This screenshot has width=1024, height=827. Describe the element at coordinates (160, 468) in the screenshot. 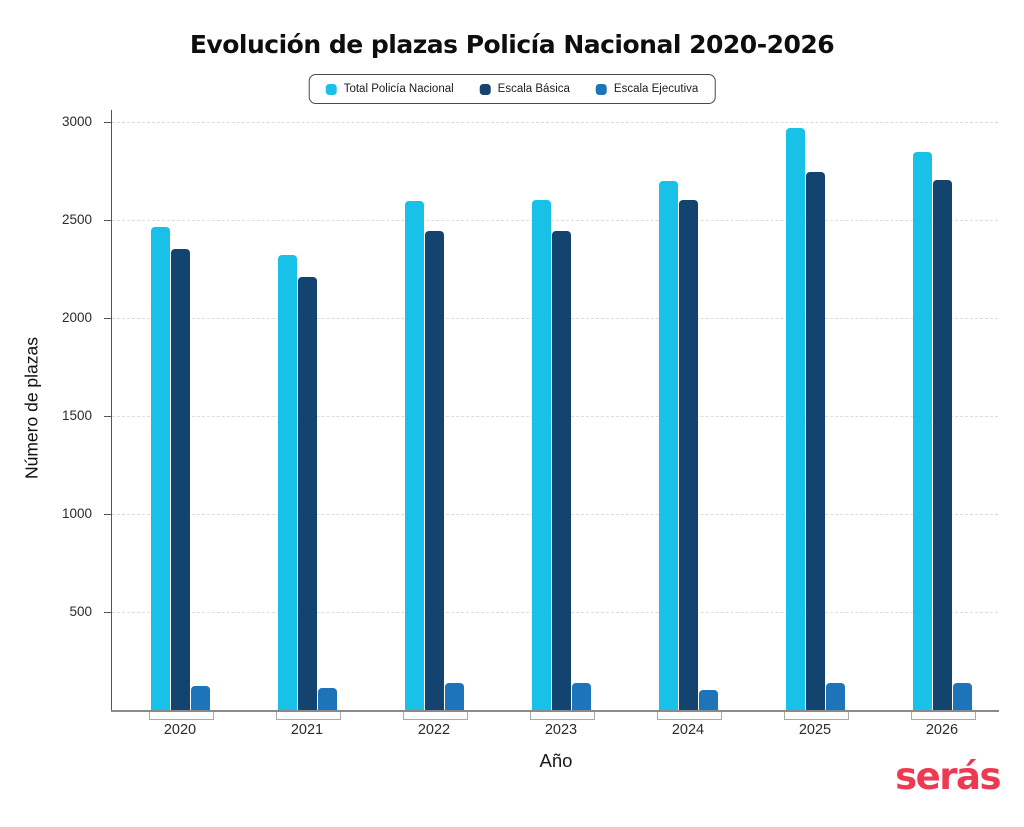

I see `bar-2020-total-polic-a-nacional` at that location.